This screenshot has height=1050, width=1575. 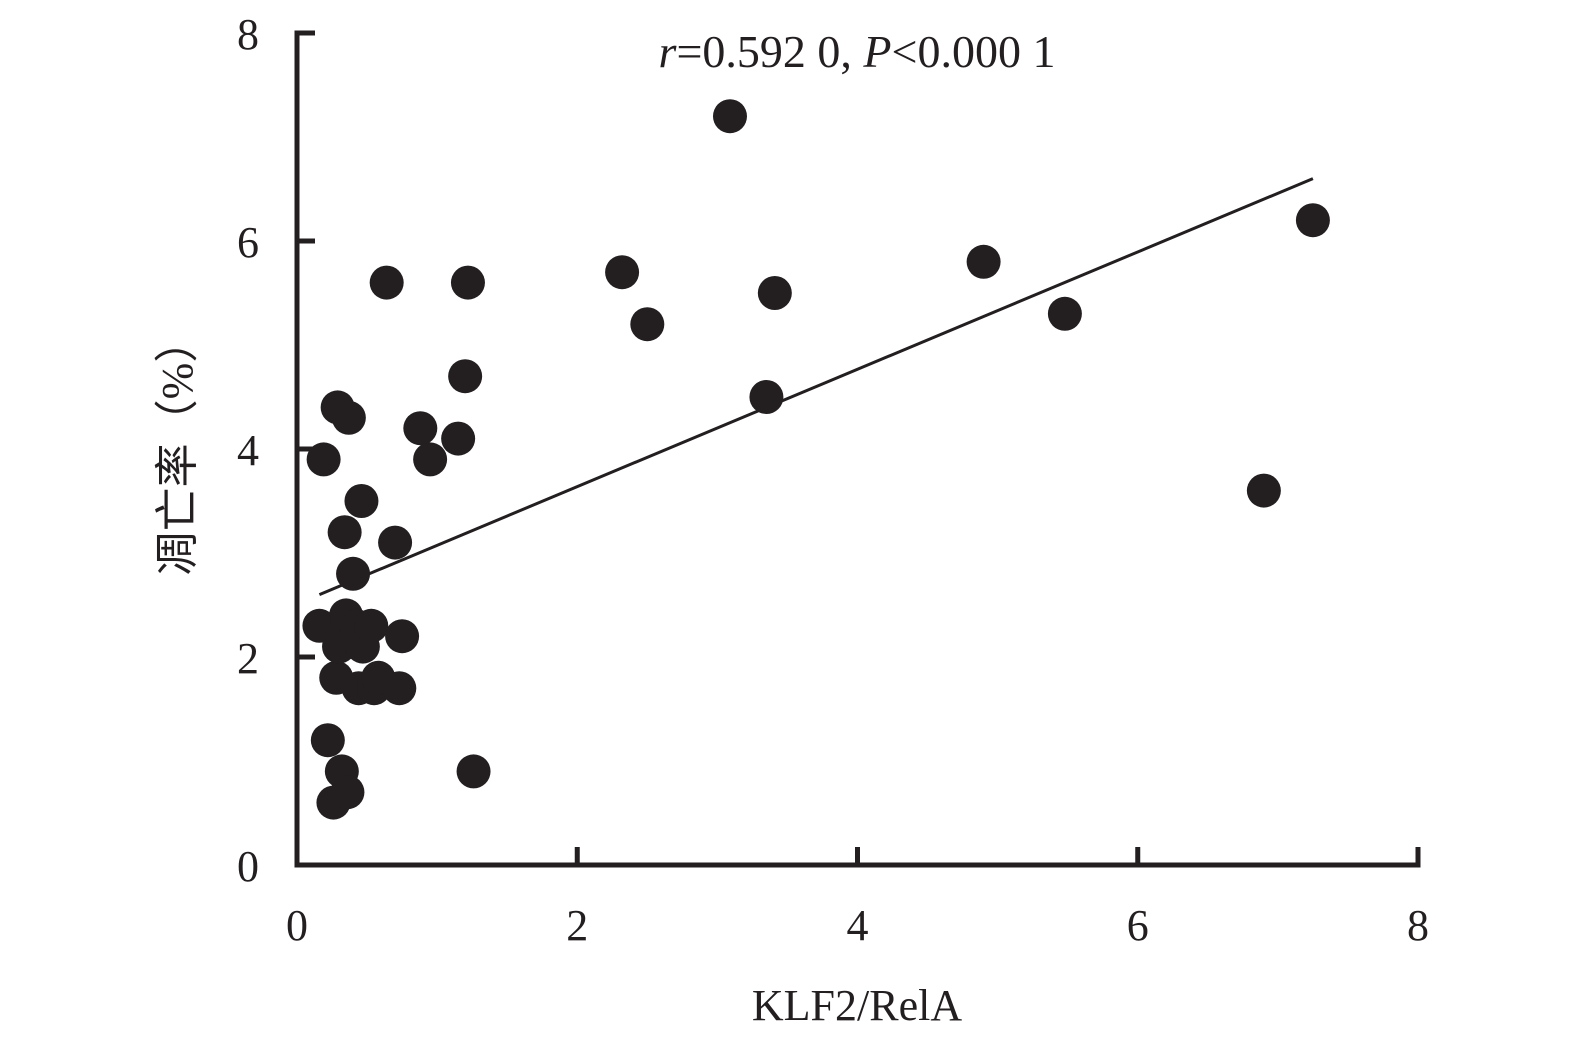 What do you see at coordinates (974, 51) in the screenshot?
I see `p-value: <0.000 1` at bounding box center [974, 51].